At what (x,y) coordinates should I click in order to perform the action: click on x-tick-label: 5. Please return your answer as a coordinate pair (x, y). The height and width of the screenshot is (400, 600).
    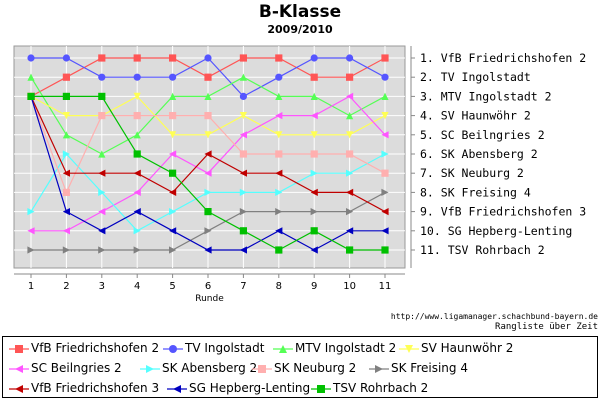
    Looking at the image, I should click on (172, 286).